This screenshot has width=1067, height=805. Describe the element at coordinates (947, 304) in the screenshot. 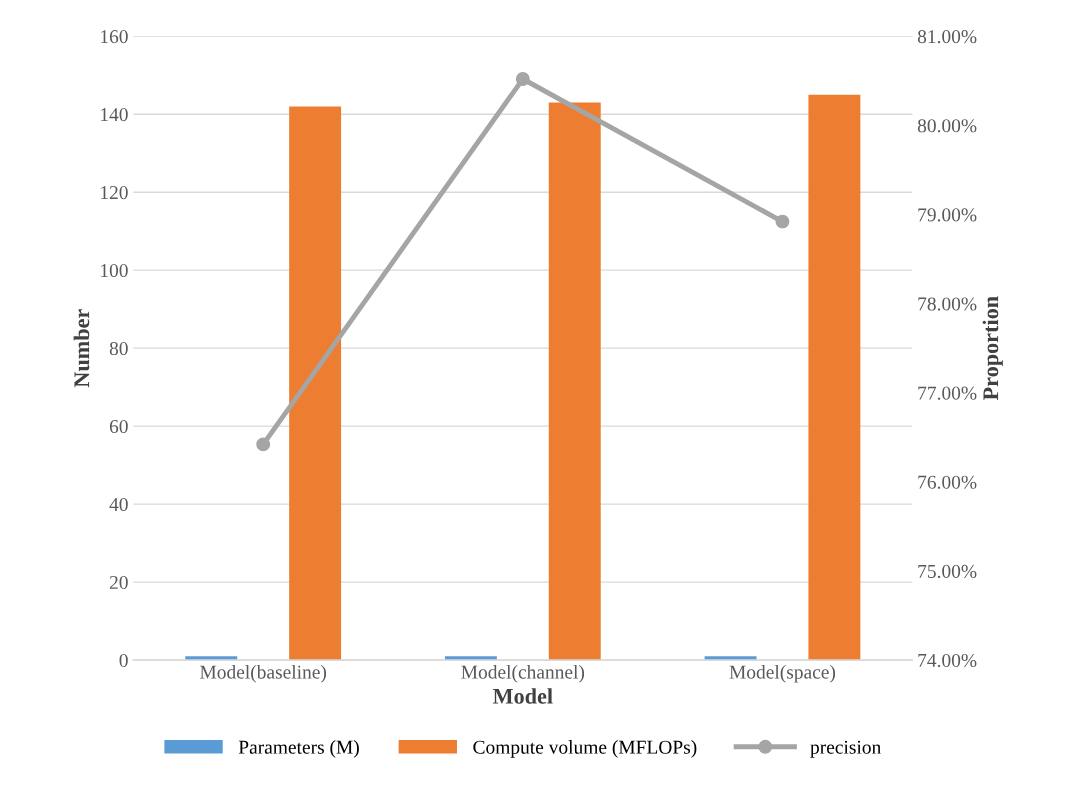

I see `y2-tick-label: 78.00%` at that location.